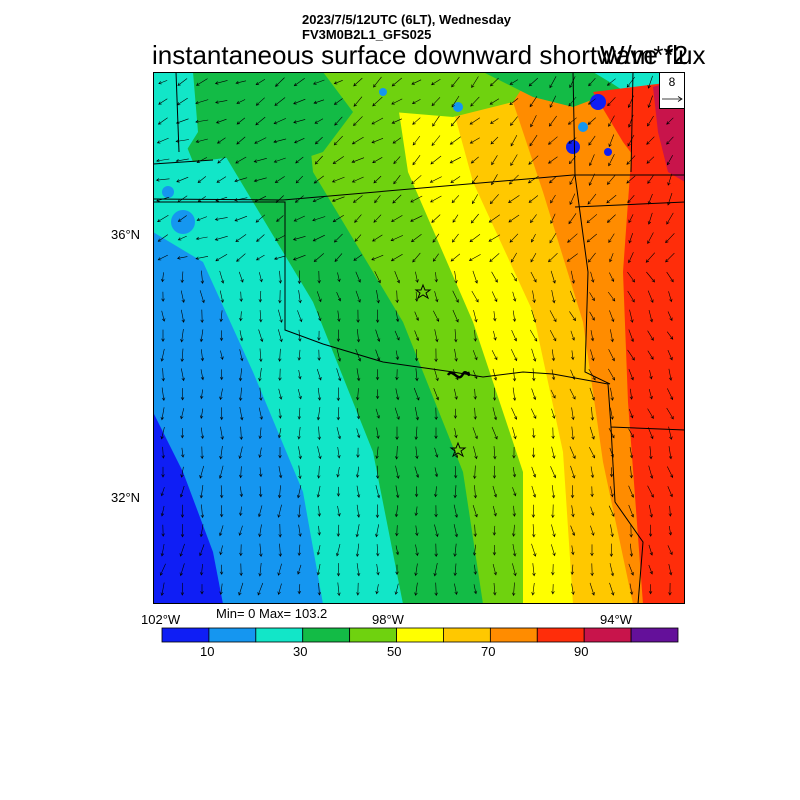 The image size is (800, 800). Describe the element at coordinates (458, 449) in the screenshot. I see `star-marker-south` at that location.